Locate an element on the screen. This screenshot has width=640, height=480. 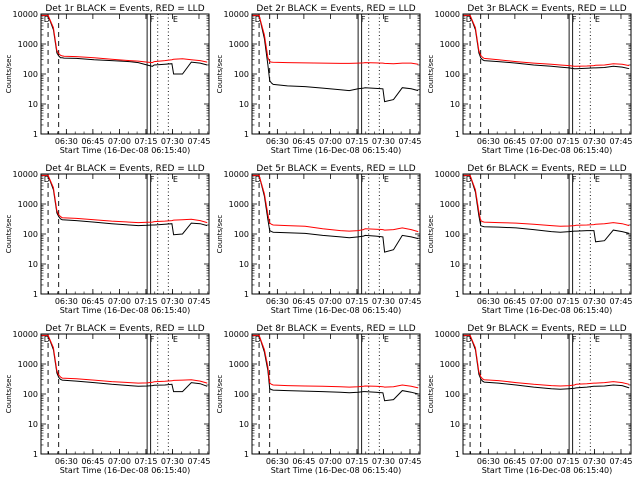
panel-title: Det 6r BLACK = Events, RED = LLD is located at coordinates (546, 169).